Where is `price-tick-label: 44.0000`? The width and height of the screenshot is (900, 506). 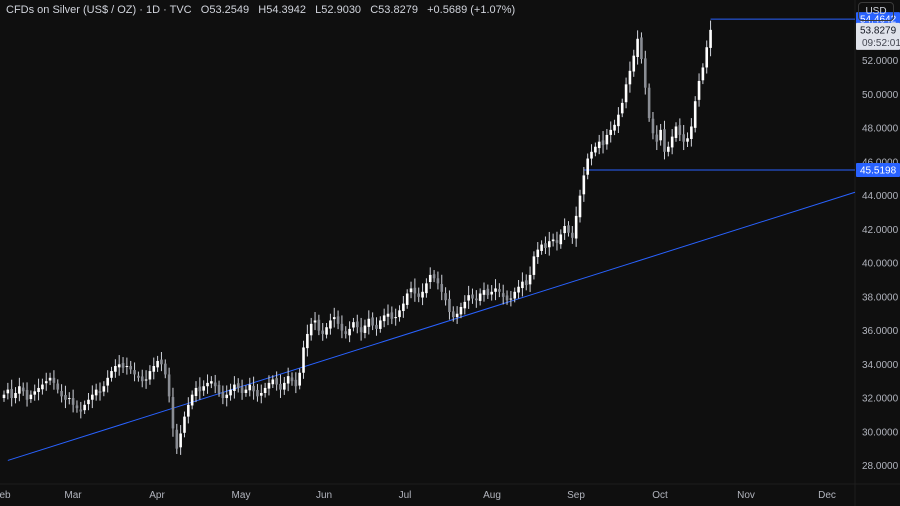
price-tick-label: 44.0000 is located at coordinates (880, 196).